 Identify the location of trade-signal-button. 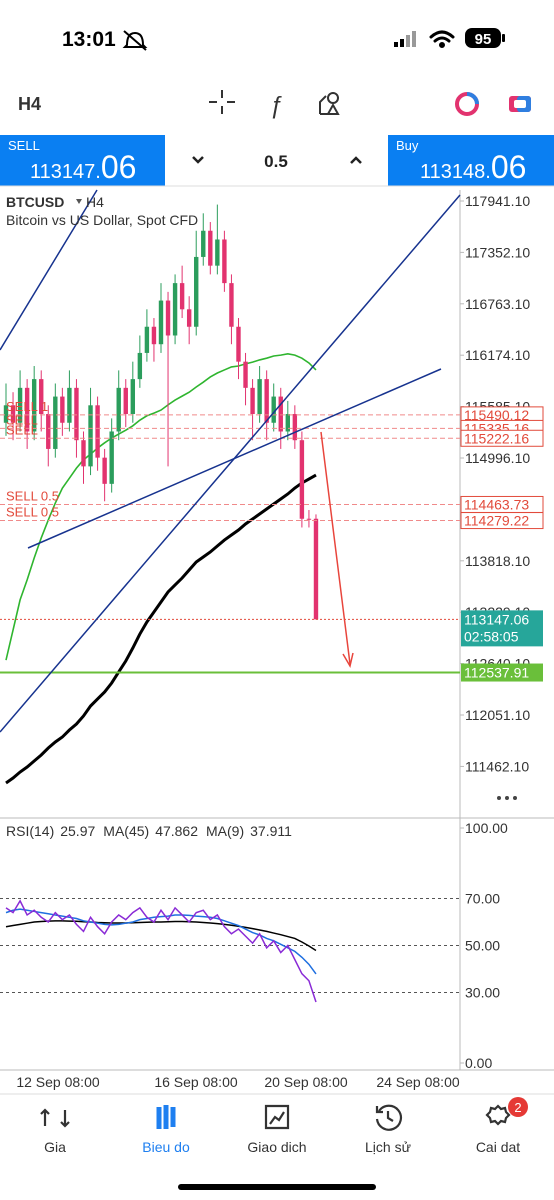
(467, 104).